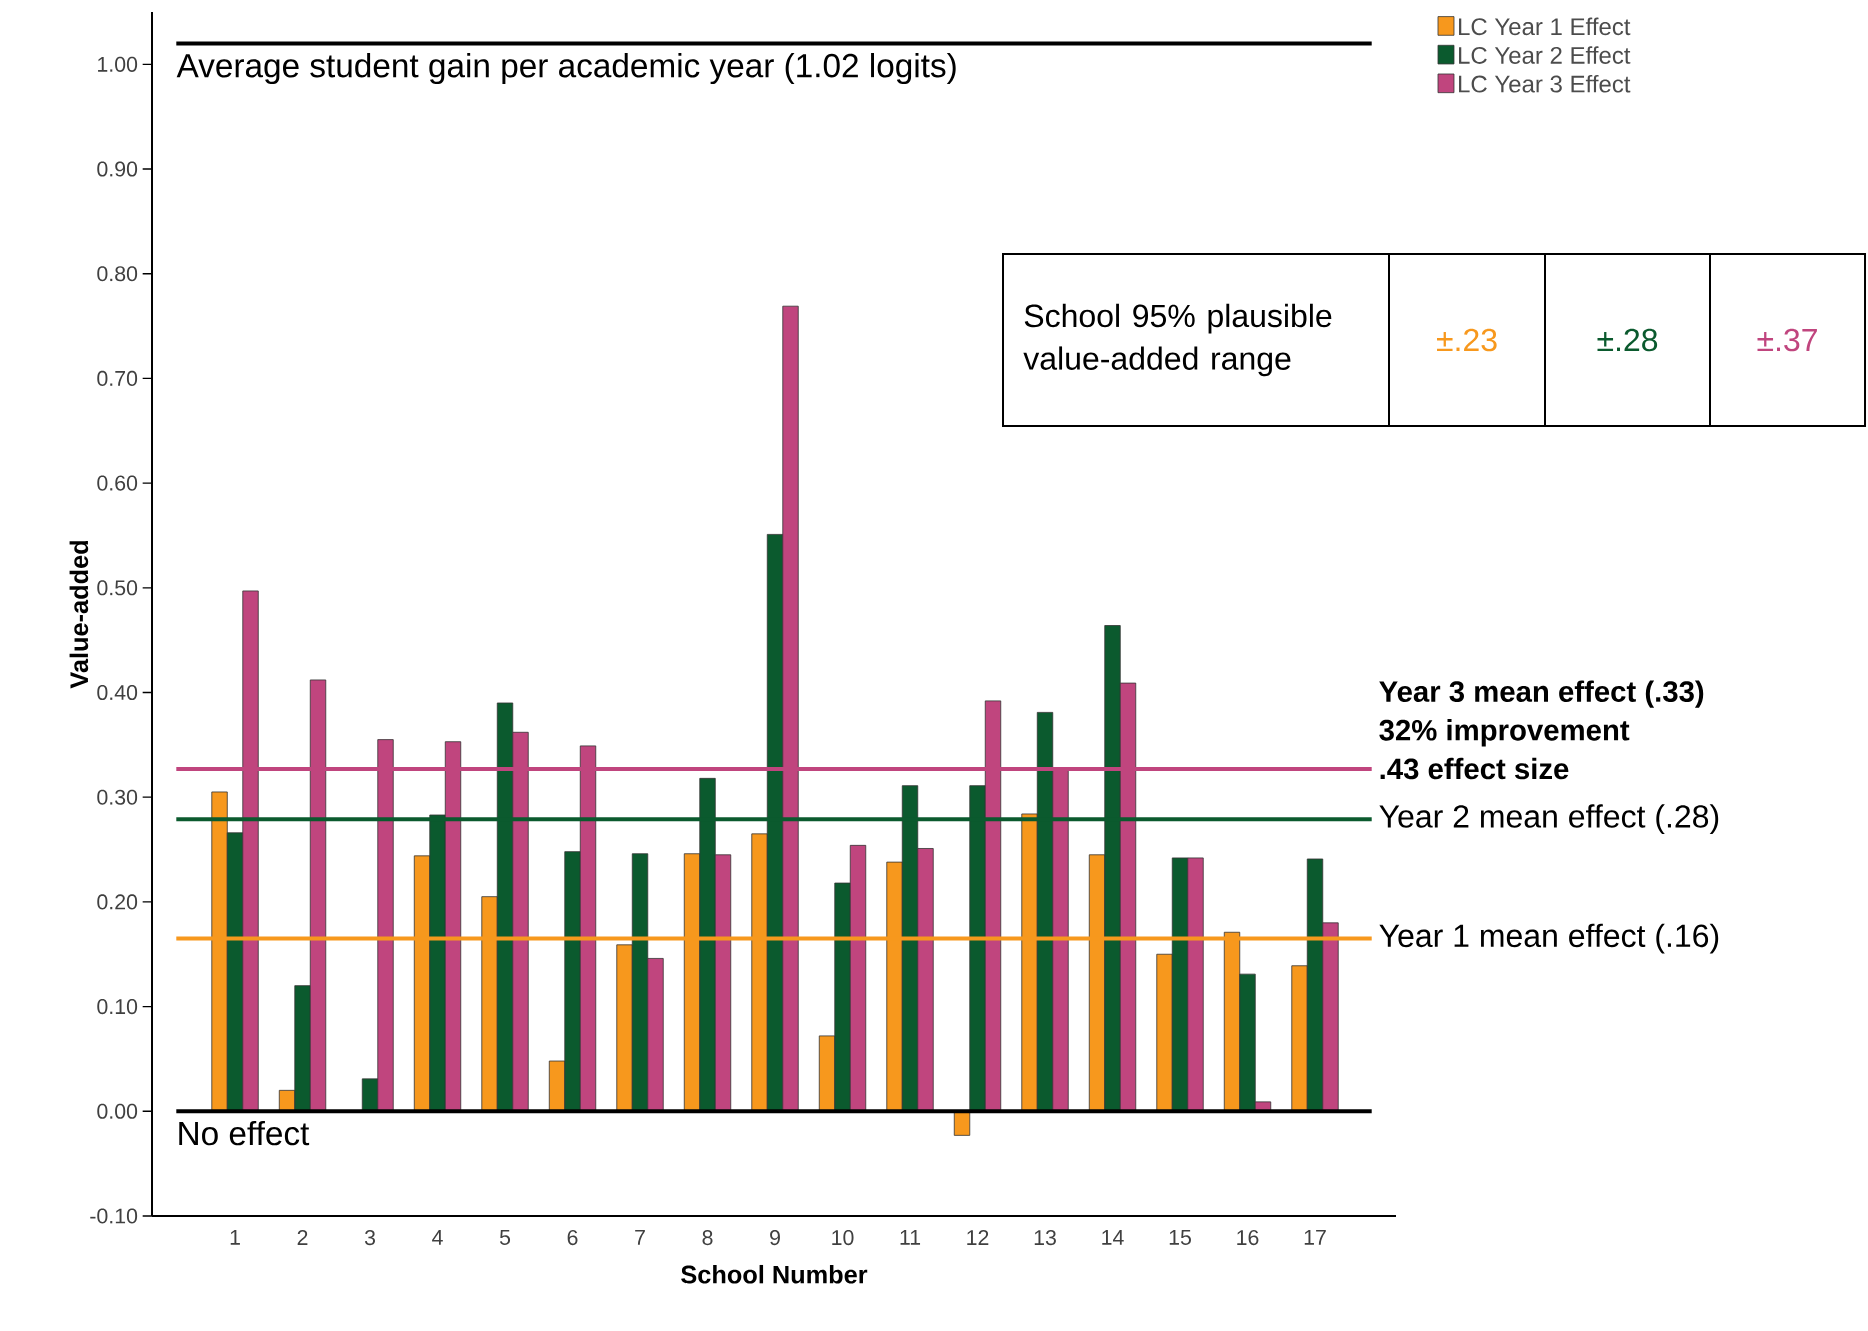  Describe the element at coordinates (640, 1237) in the screenshot. I see `x-tick-label: 7` at that location.